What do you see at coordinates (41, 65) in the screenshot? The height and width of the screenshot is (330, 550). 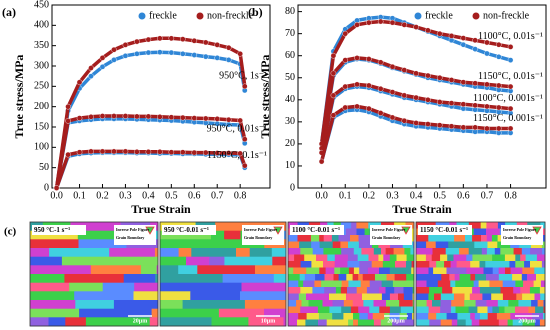 I see `y-tick-label: 300` at bounding box center [41, 65].